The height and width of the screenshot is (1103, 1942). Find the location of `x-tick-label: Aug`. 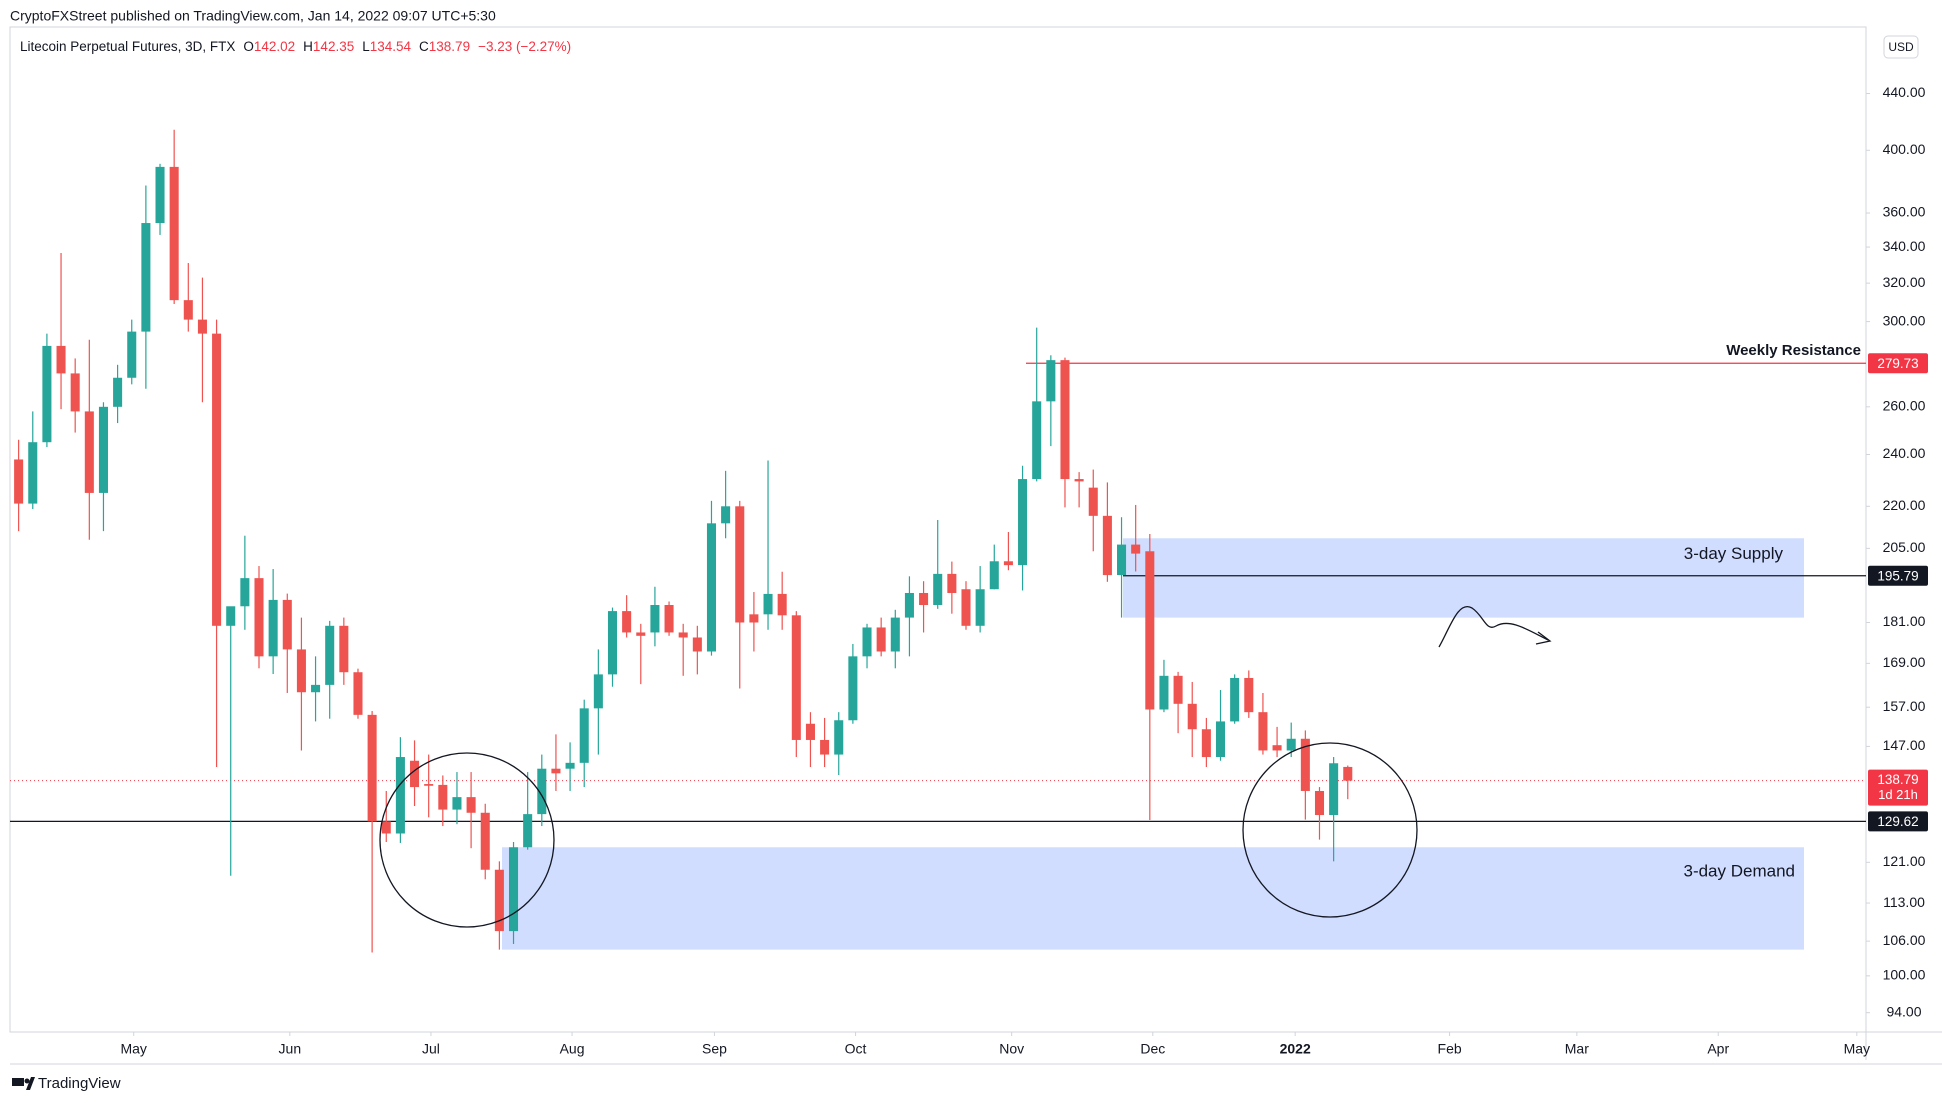

x-tick-label: Aug is located at coordinates (572, 1049).